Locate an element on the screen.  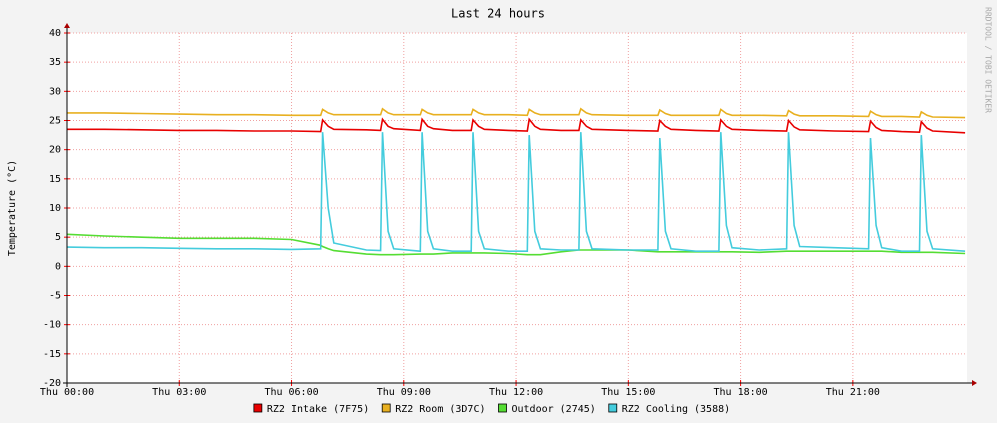
y-tick-label: -10 is located at coordinates (52, 325).